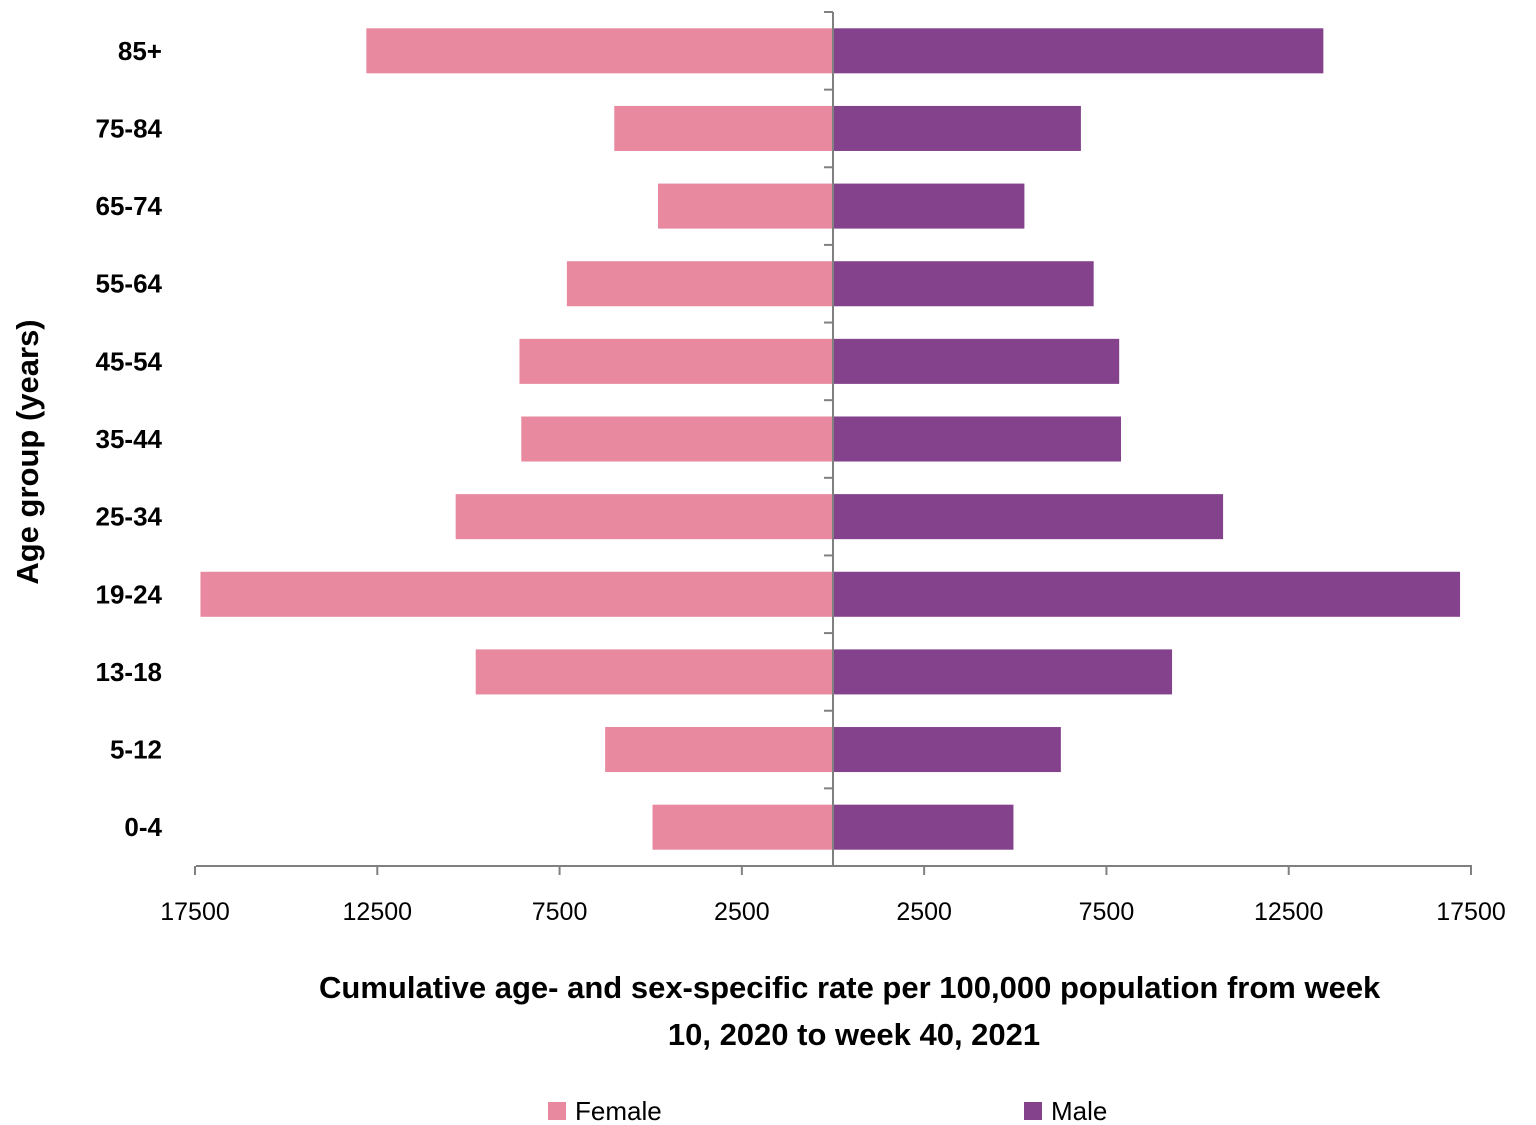 The width and height of the screenshot is (1536, 1125). I want to click on category-label-5-12: 5-12, so click(136, 750).